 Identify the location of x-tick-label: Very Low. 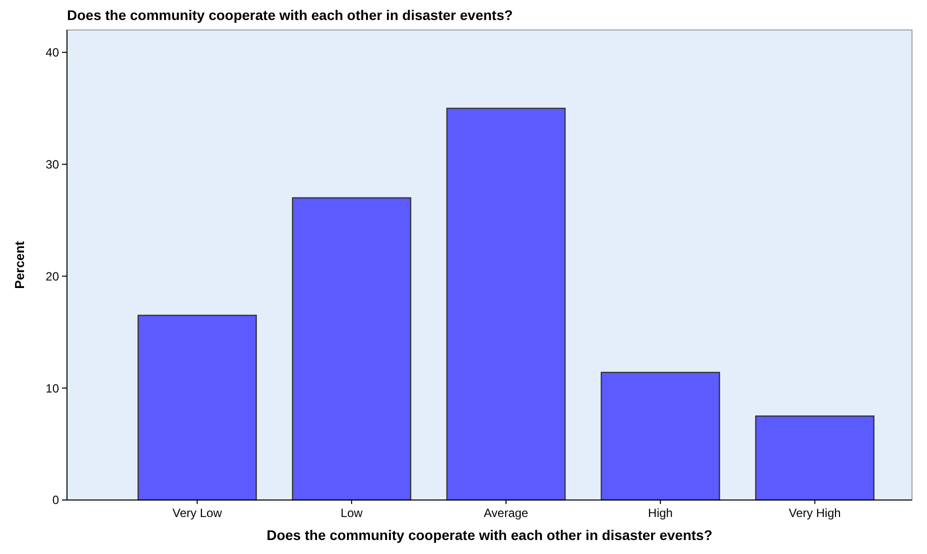
(197, 513).